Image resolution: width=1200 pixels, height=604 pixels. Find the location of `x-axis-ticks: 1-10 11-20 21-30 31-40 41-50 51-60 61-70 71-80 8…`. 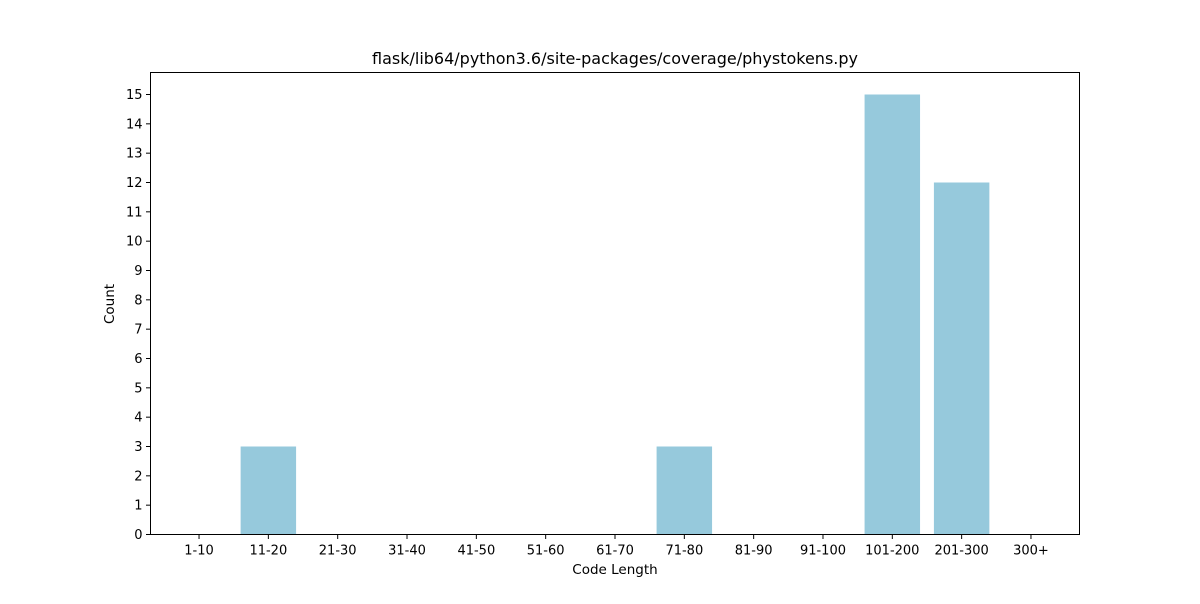

x-axis-ticks: 1-10 11-20 21-30 31-40 41-50 51-60 61-70 71-80 8… is located at coordinates (616, 546).